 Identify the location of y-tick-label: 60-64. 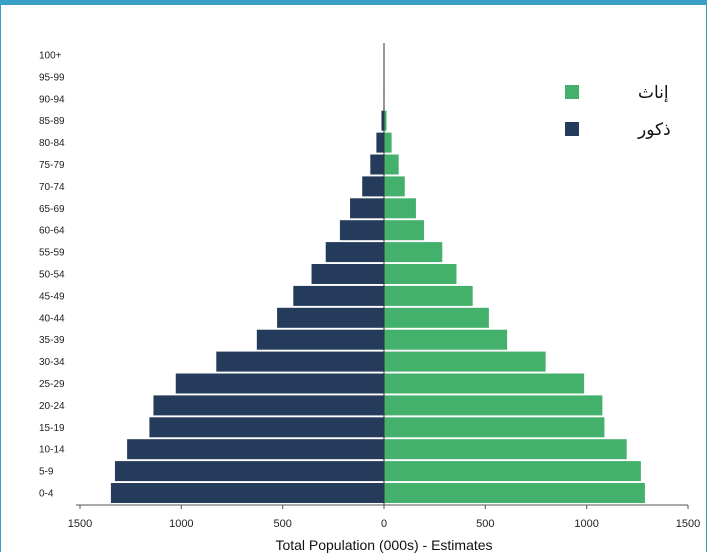
(52, 231).